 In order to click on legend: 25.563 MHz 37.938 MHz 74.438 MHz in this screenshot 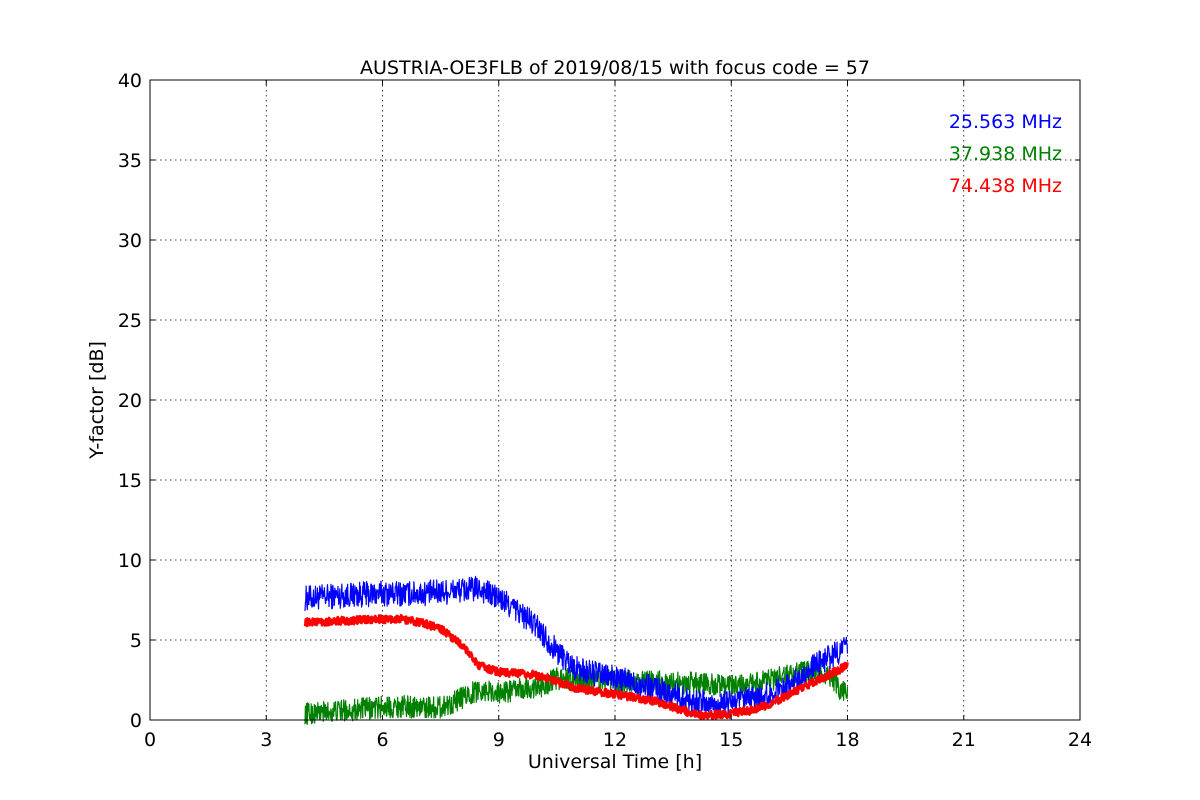, I will do `click(1005, 154)`.